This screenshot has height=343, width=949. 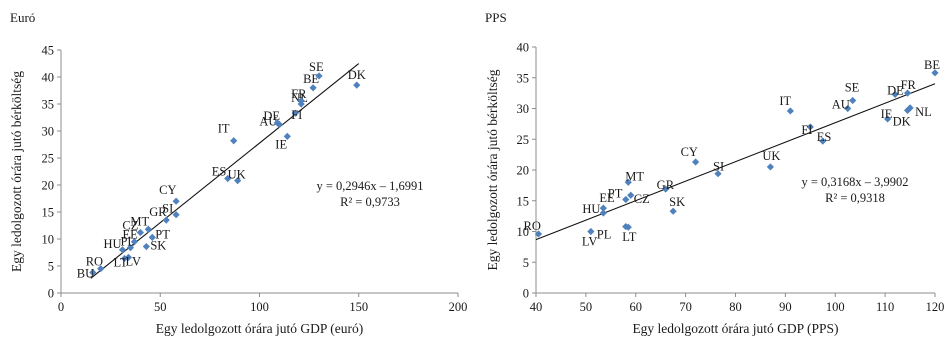 What do you see at coordinates (631, 195) in the screenshot?
I see `data-point-cz` at bounding box center [631, 195].